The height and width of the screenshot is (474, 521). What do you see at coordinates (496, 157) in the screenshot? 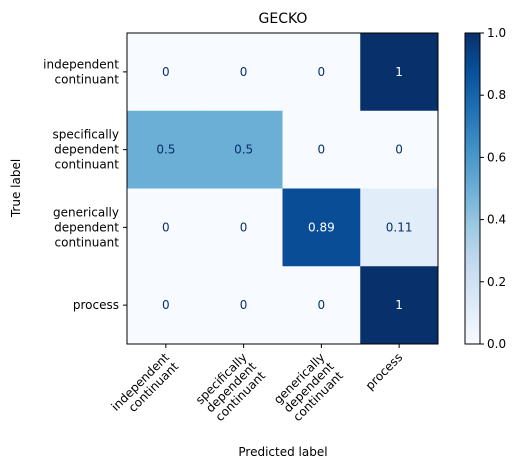
I see `colorbar-tick-label: 0.6` at bounding box center [496, 157].